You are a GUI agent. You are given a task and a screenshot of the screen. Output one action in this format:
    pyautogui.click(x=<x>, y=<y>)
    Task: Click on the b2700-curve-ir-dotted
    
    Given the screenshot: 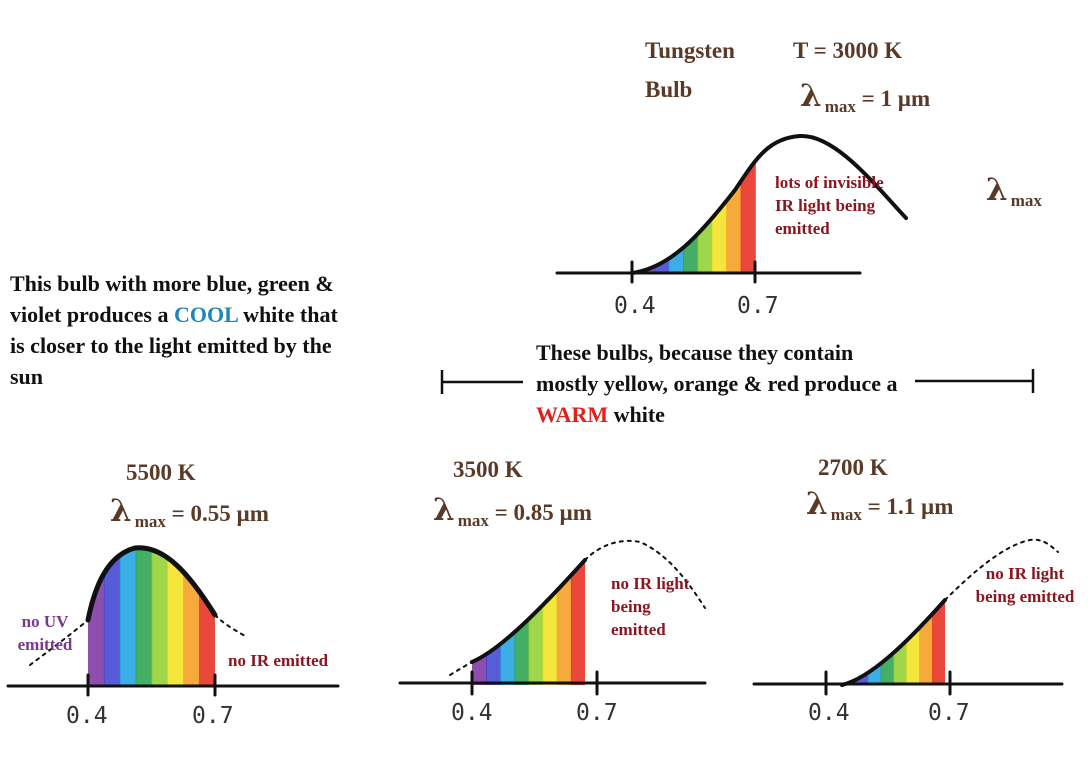 What is the action you would take?
    pyautogui.click(x=1001, y=569)
    